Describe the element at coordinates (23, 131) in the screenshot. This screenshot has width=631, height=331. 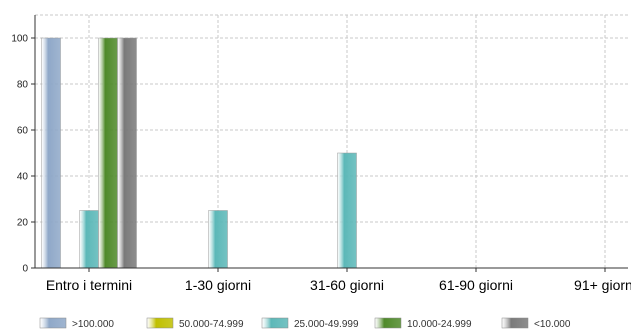
I see `y-tick-label: 60` at that location.